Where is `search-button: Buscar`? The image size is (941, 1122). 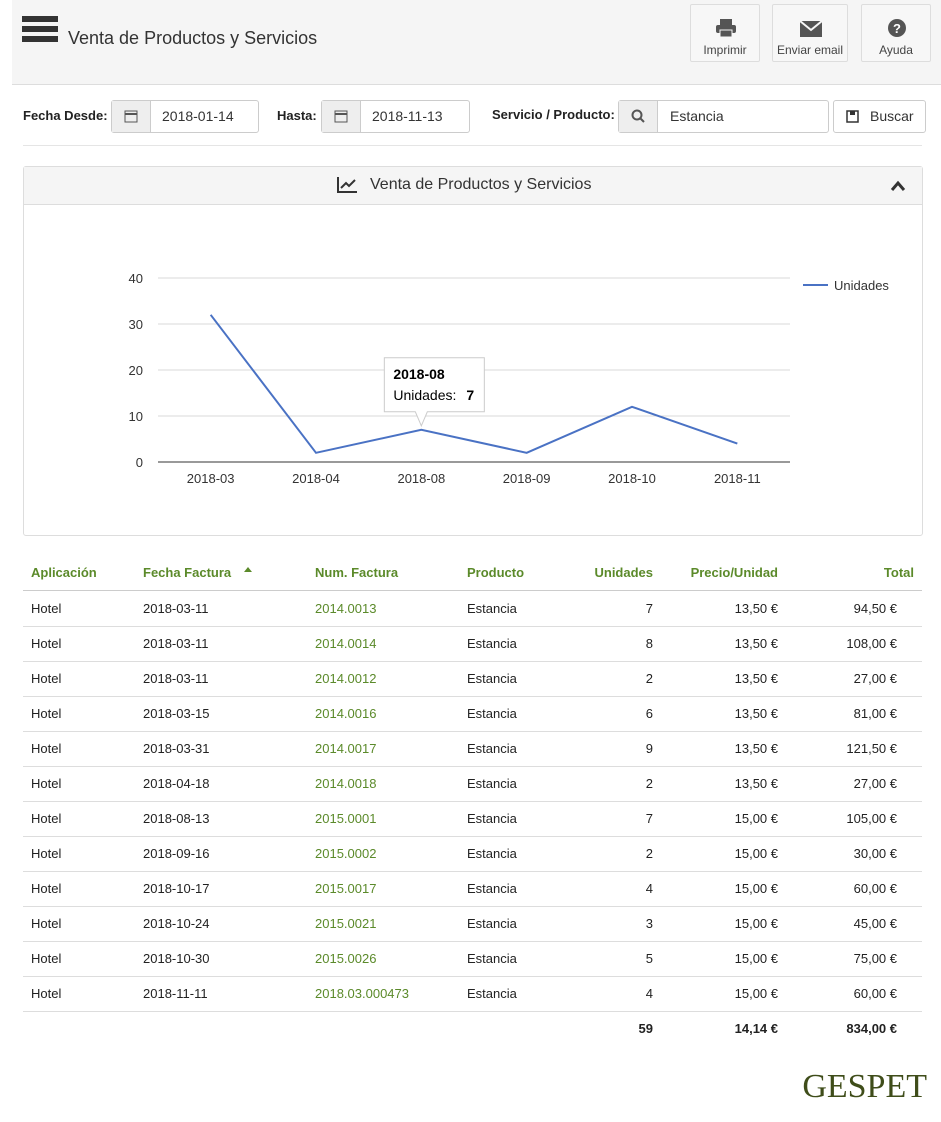 search-button: Buscar is located at coordinates (879, 116).